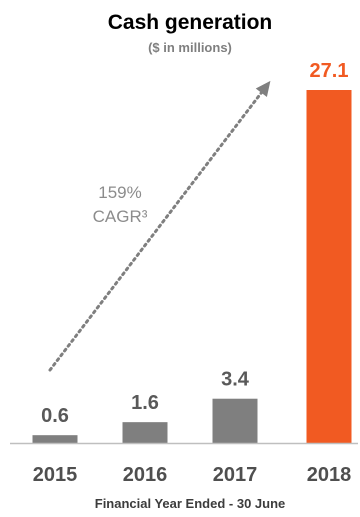 The width and height of the screenshot is (360, 517). What do you see at coordinates (55, 416) in the screenshot?
I see `value-label-2015: 0.6` at bounding box center [55, 416].